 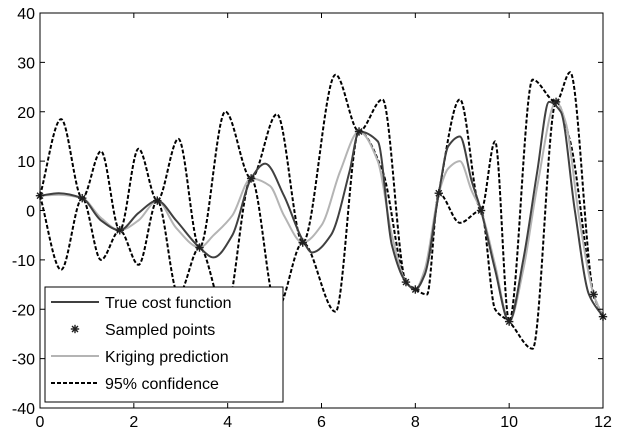 What do you see at coordinates (603, 422) in the screenshot?
I see `x-tick-label: 12` at bounding box center [603, 422].